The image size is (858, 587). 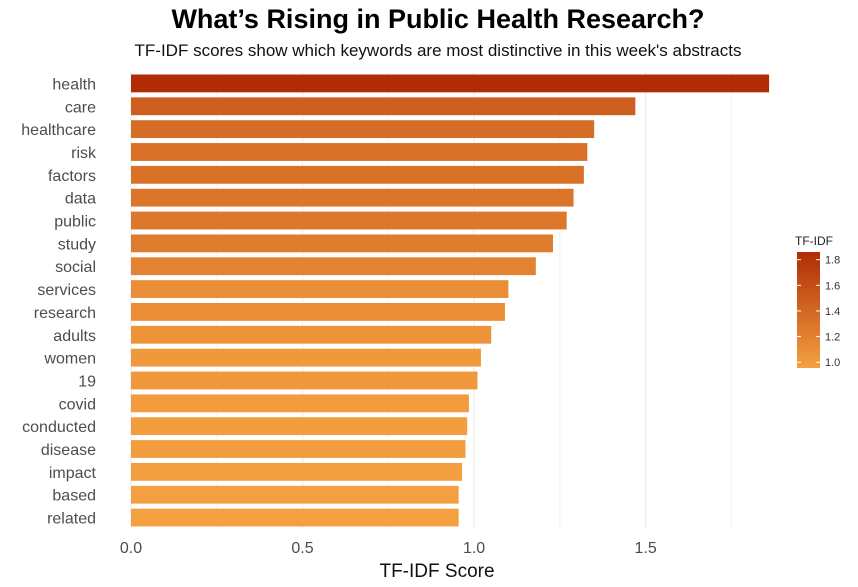 I want to click on category-label: healthcare, so click(x=58, y=130).